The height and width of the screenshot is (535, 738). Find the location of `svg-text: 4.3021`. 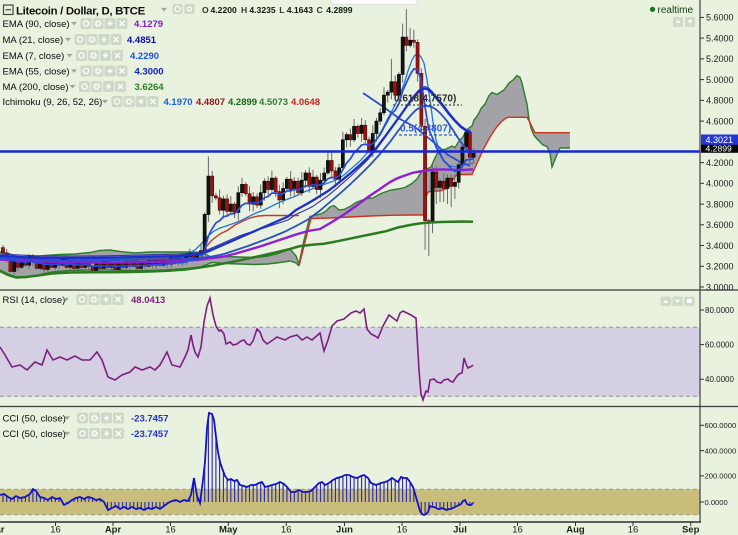

svg-text: 4.3021 is located at coordinates (720, 140).